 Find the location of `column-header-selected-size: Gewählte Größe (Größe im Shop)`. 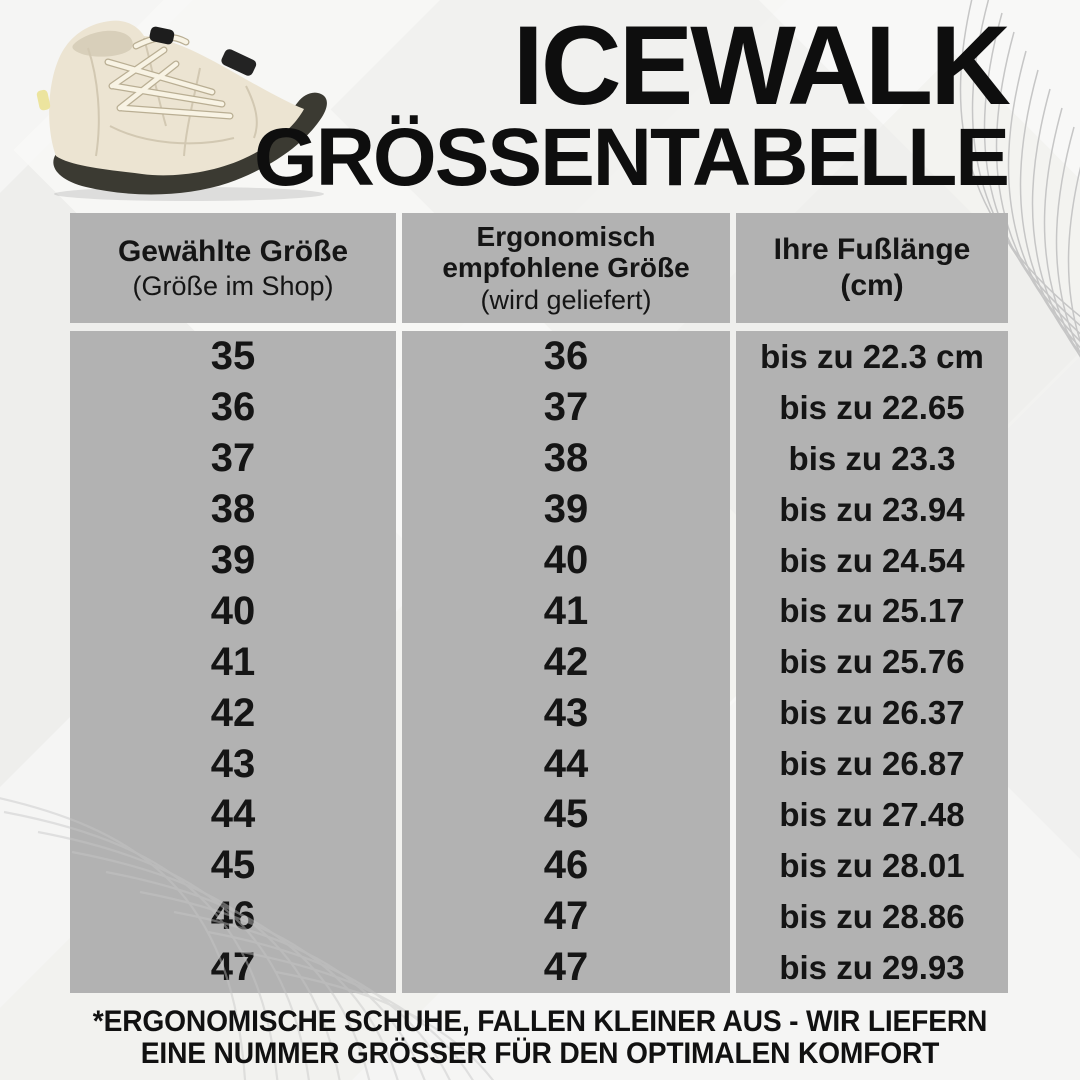

column-header-selected-size: Gewählte Größe (Größe im Shop) is located at coordinates (233, 268).